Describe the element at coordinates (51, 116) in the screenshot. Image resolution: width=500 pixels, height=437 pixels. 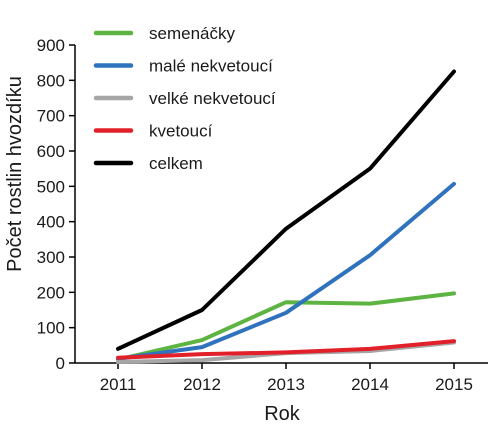
I see `y-tick-label: 700` at that location.